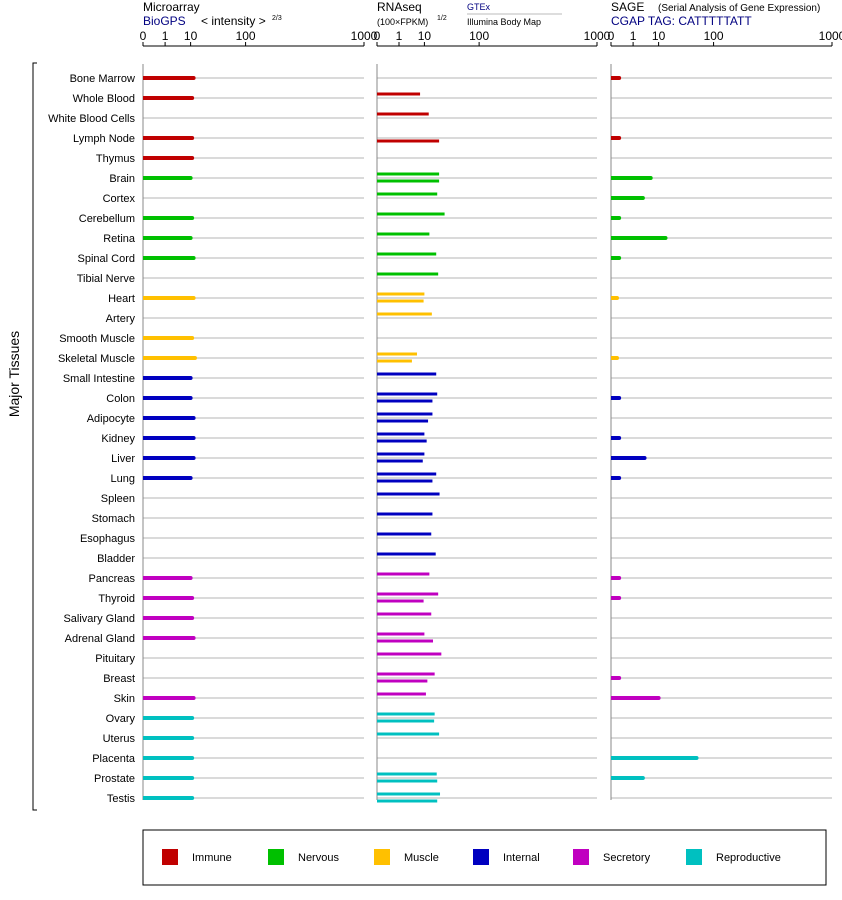 The width and height of the screenshot is (842, 900). I want to click on tissue-label: Pituitary, so click(115, 659).